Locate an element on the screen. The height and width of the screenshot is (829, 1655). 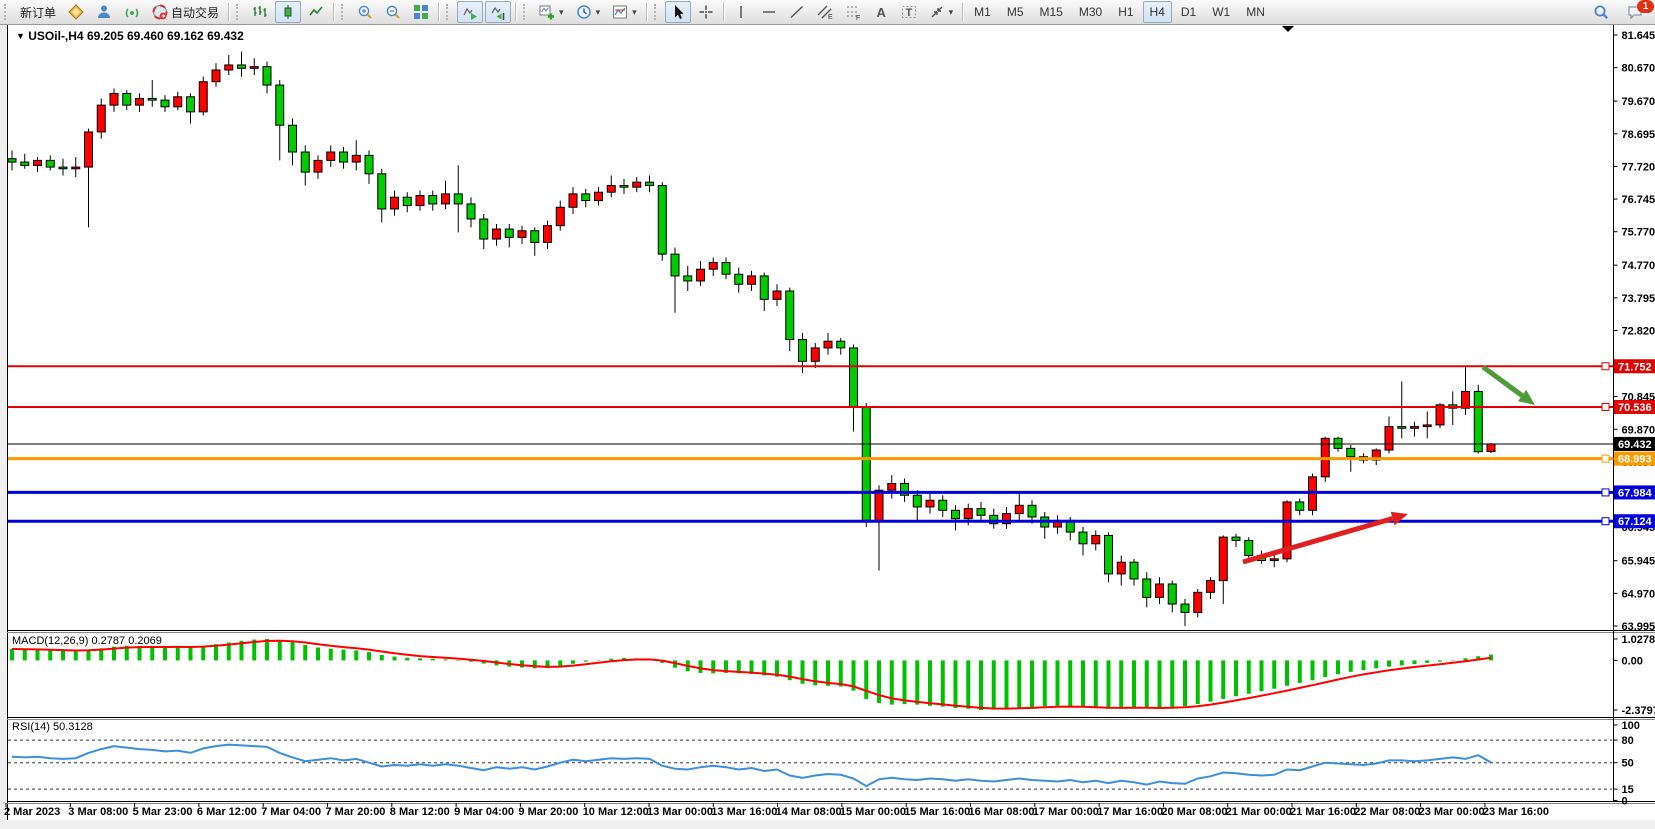
timeframe-h1-button: H1 is located at coordinates (1126, 12).